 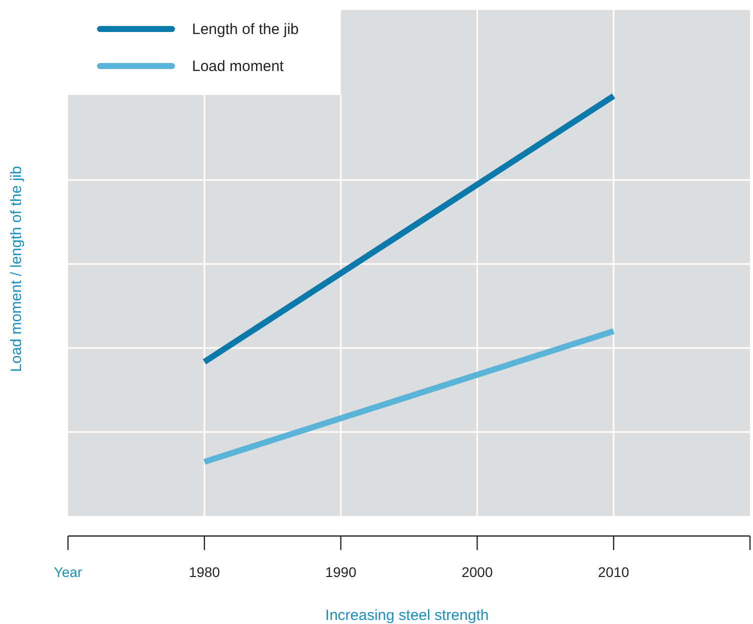 I want to click on x-tick-label: 2000, so click(x=477, y=572).